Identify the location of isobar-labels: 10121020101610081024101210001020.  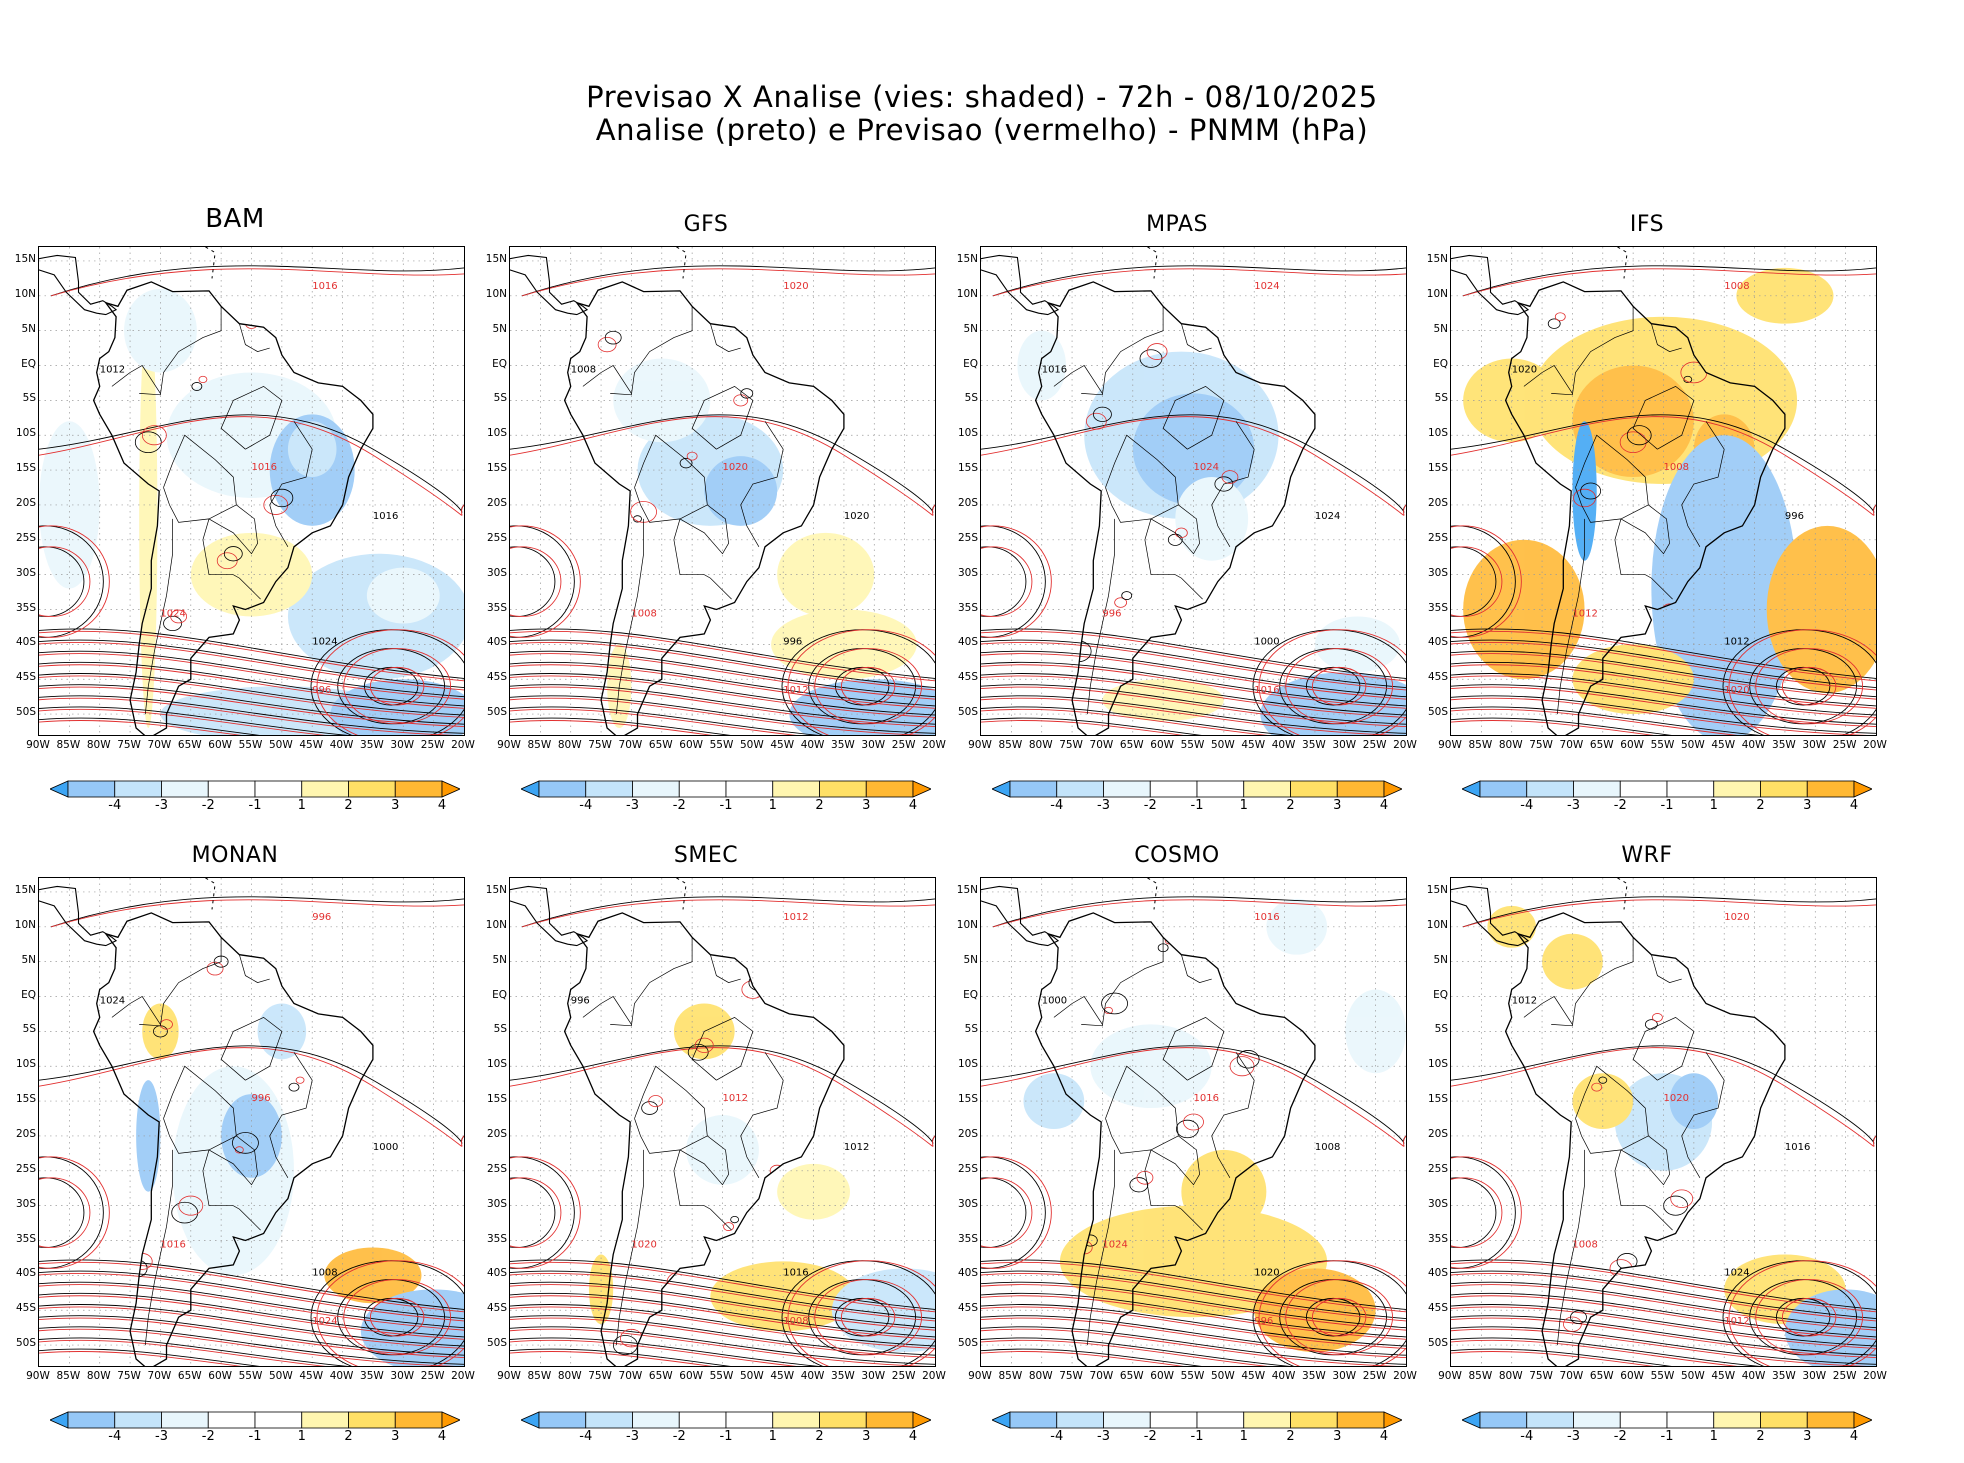
(1661, 1119).